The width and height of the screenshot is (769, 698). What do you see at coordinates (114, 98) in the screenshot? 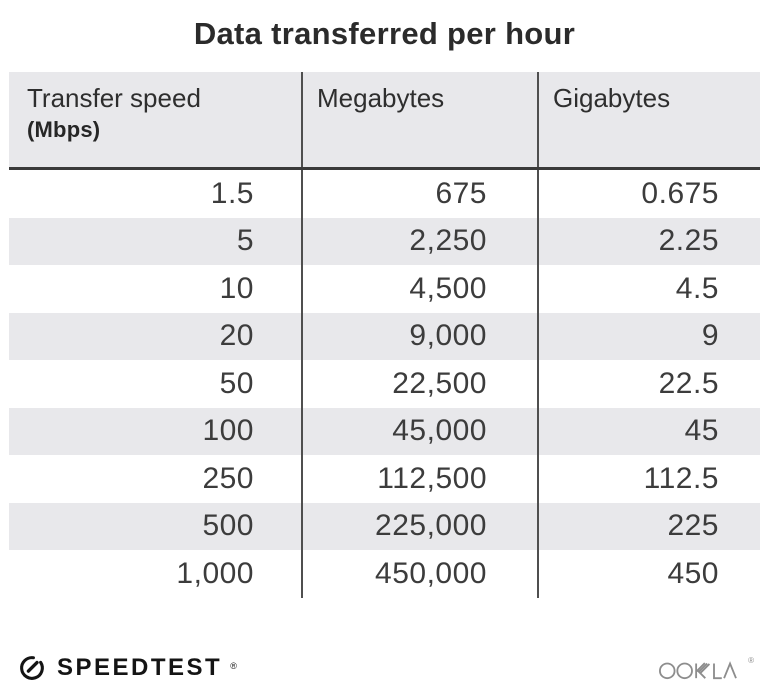
I see `column-header-label: Transfer speed` at bounding box center [114, 98].